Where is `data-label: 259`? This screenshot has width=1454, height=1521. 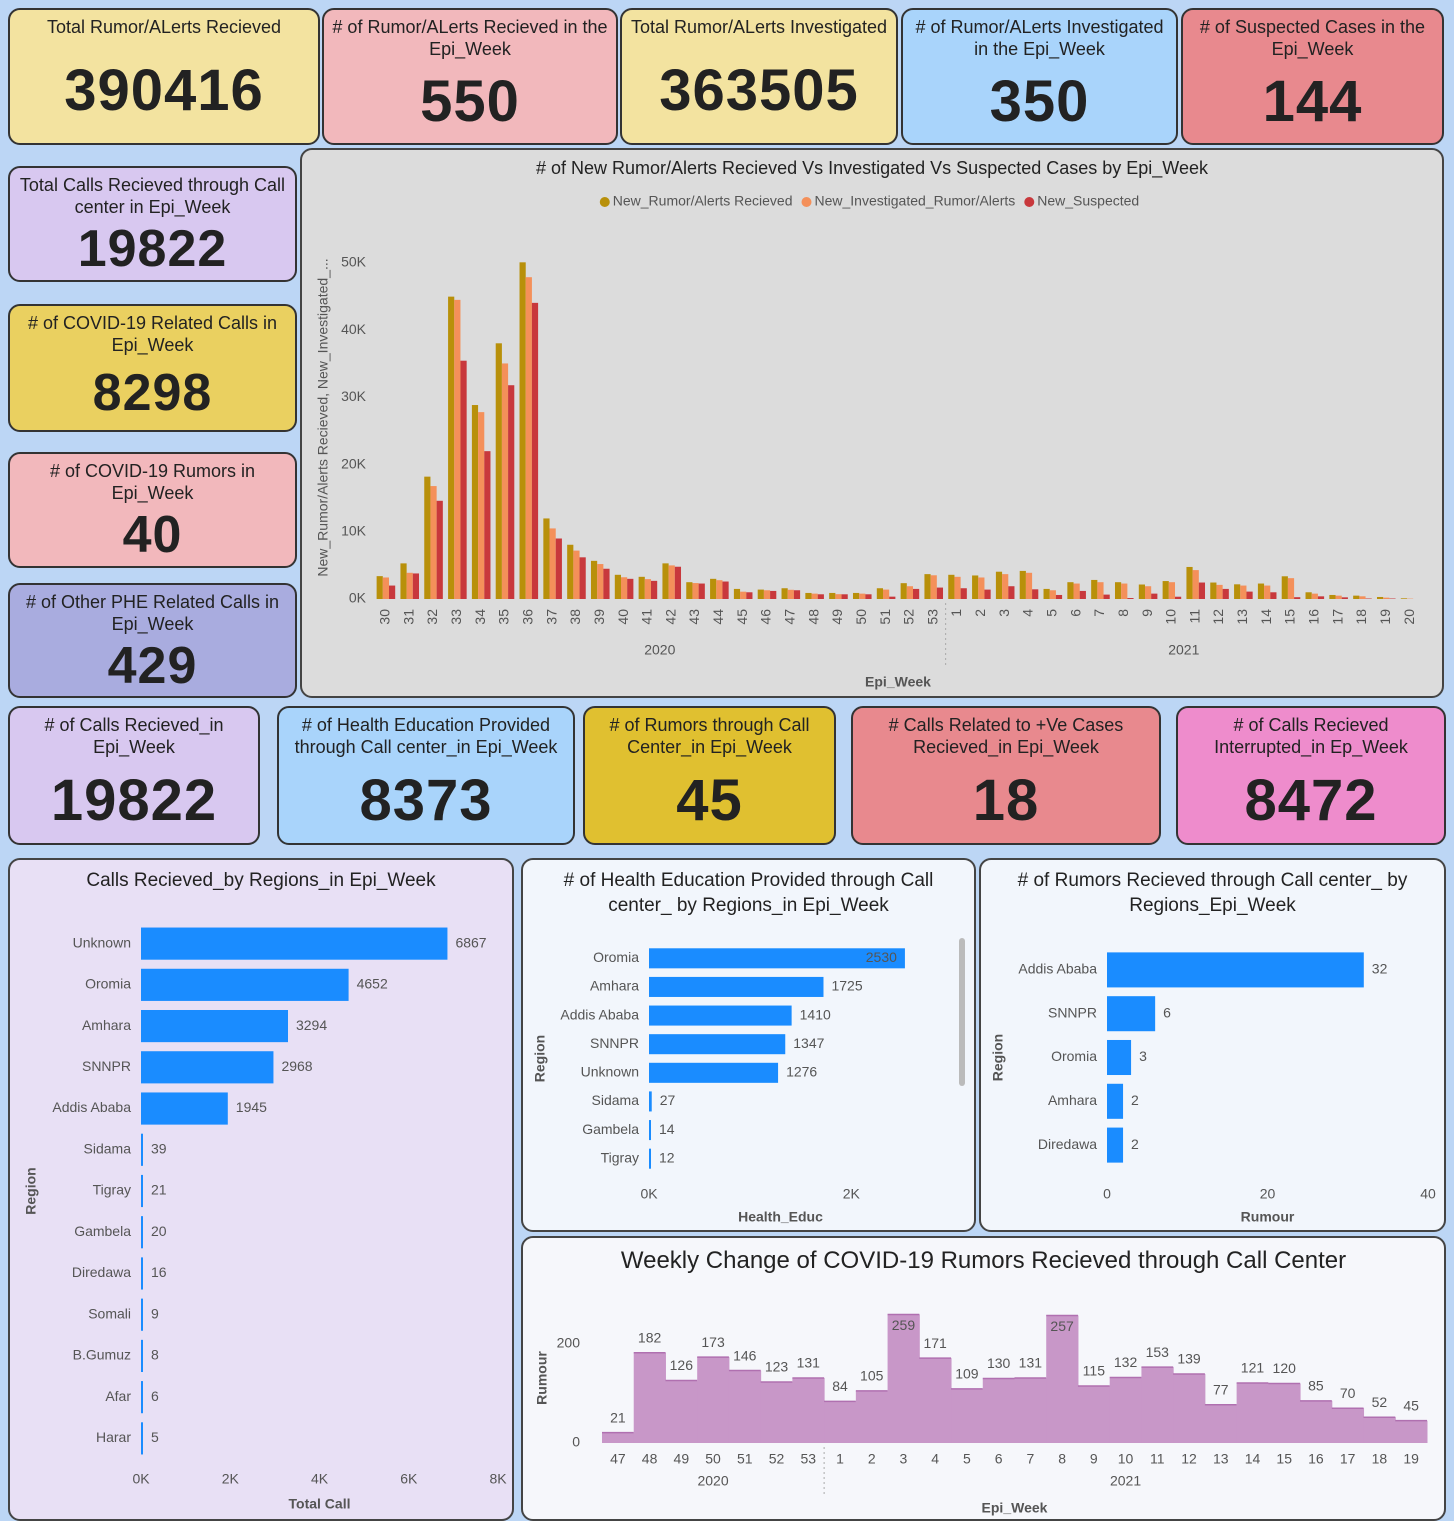
data-label: 259 is located at coordinates (904, 1325).